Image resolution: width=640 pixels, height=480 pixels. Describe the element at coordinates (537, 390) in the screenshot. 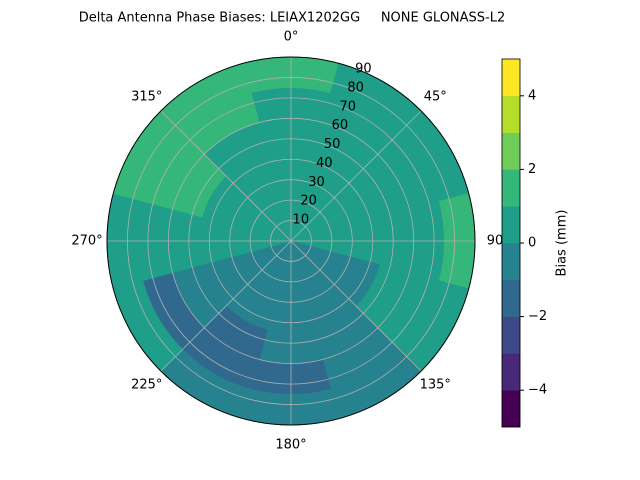

I see `colorbar-tick-label: −4` at that location.